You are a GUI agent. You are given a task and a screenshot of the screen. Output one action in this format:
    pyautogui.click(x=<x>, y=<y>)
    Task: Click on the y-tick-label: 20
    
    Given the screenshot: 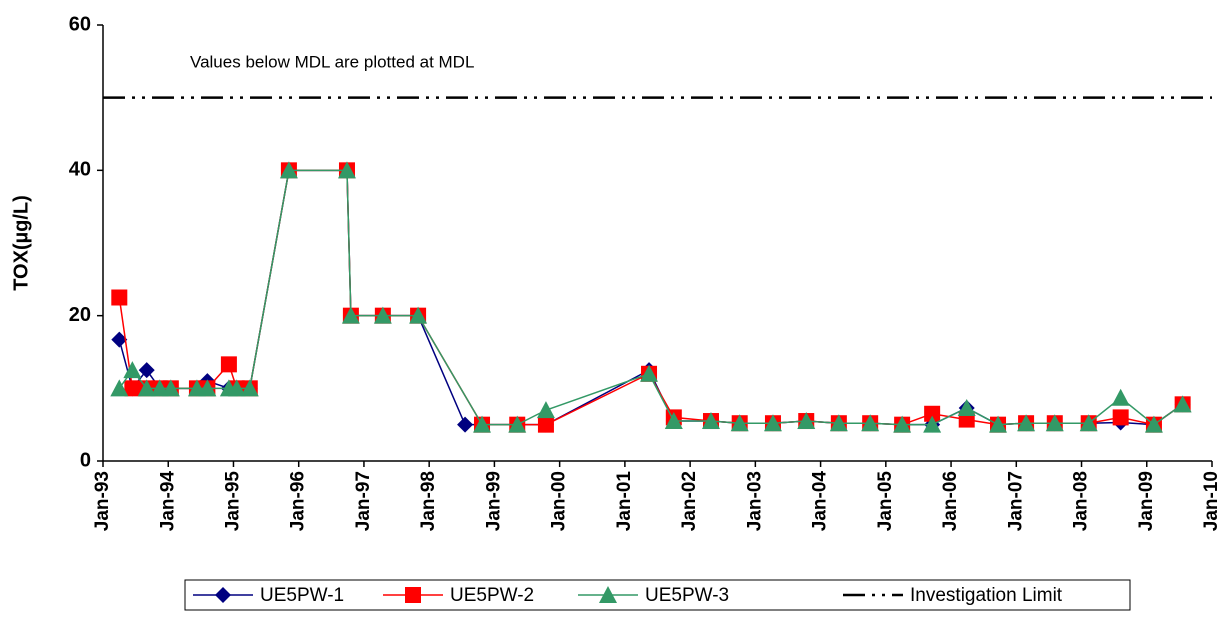 What is the action you would take?
    pyautogui.click(x=80, y=315)
    